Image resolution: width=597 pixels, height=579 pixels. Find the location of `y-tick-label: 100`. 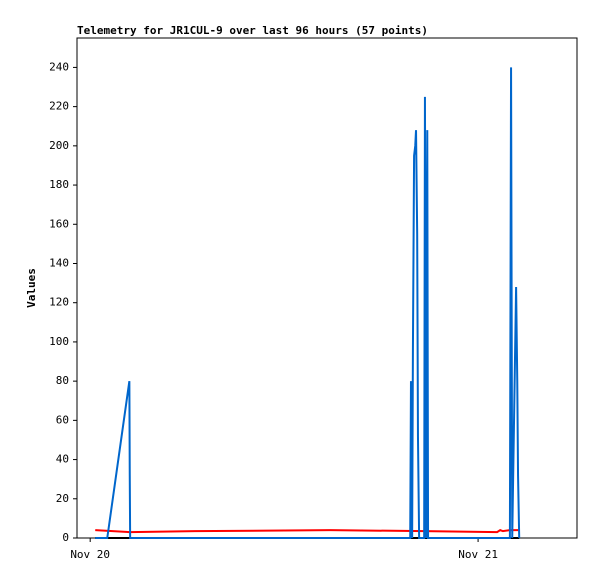

y-tick-label: 100 is located at coordinates (59, 341).